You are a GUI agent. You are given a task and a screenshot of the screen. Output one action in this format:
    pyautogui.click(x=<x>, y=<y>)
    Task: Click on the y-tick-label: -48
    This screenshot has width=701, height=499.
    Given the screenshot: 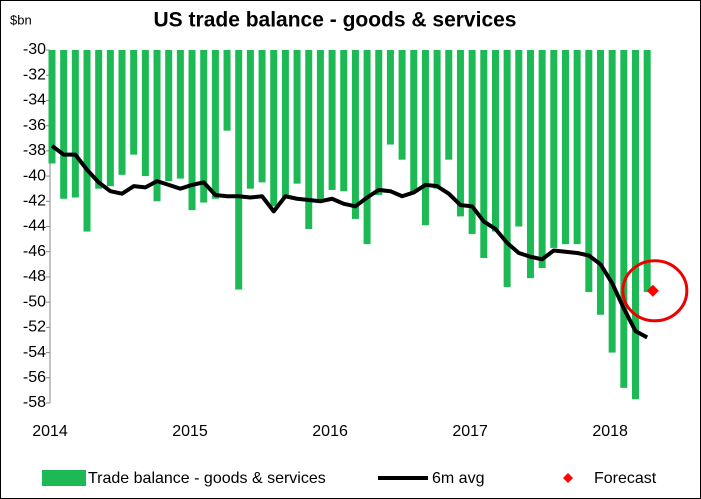 What is the action you would take?
    pyautogui.click(x=34, y=276)
    